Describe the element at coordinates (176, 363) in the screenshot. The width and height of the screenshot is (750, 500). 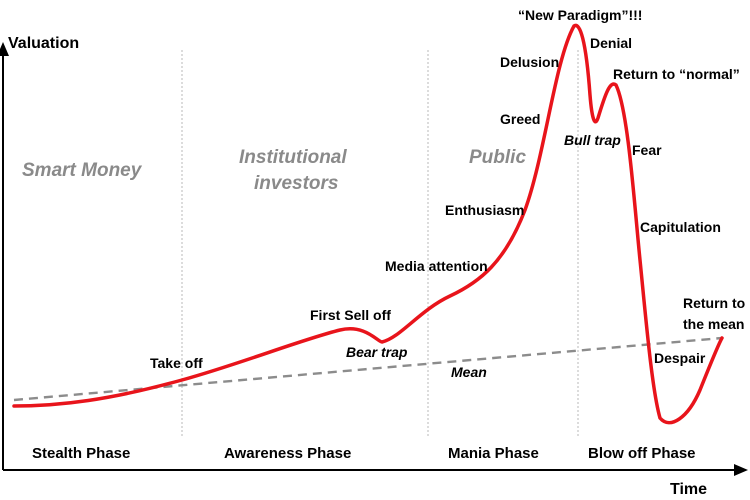
I see `annotation-take-off: Take off` at that location.